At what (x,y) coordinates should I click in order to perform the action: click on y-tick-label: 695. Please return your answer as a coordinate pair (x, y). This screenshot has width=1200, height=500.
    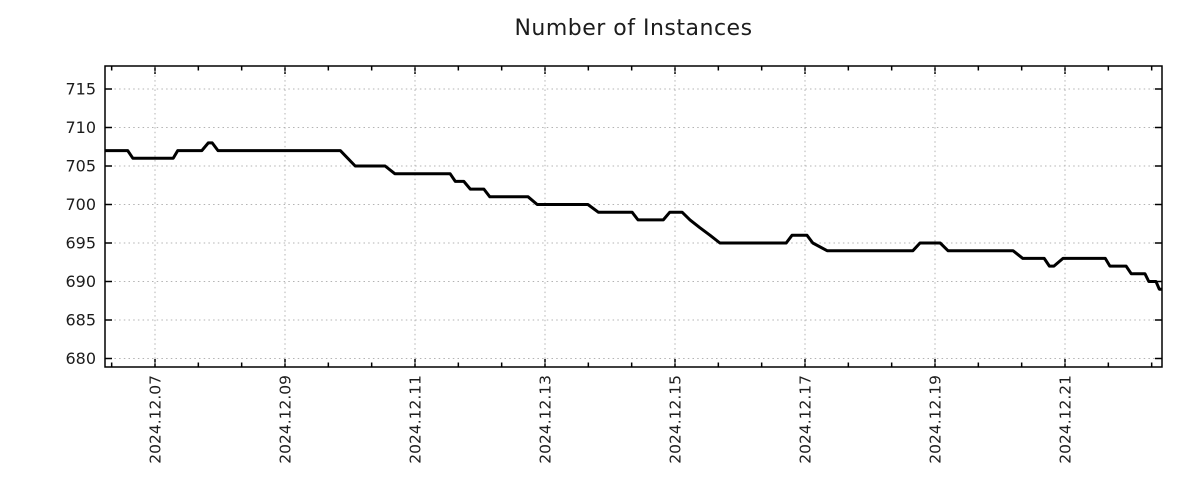
    Looking at the image, I should click on (80, 243).